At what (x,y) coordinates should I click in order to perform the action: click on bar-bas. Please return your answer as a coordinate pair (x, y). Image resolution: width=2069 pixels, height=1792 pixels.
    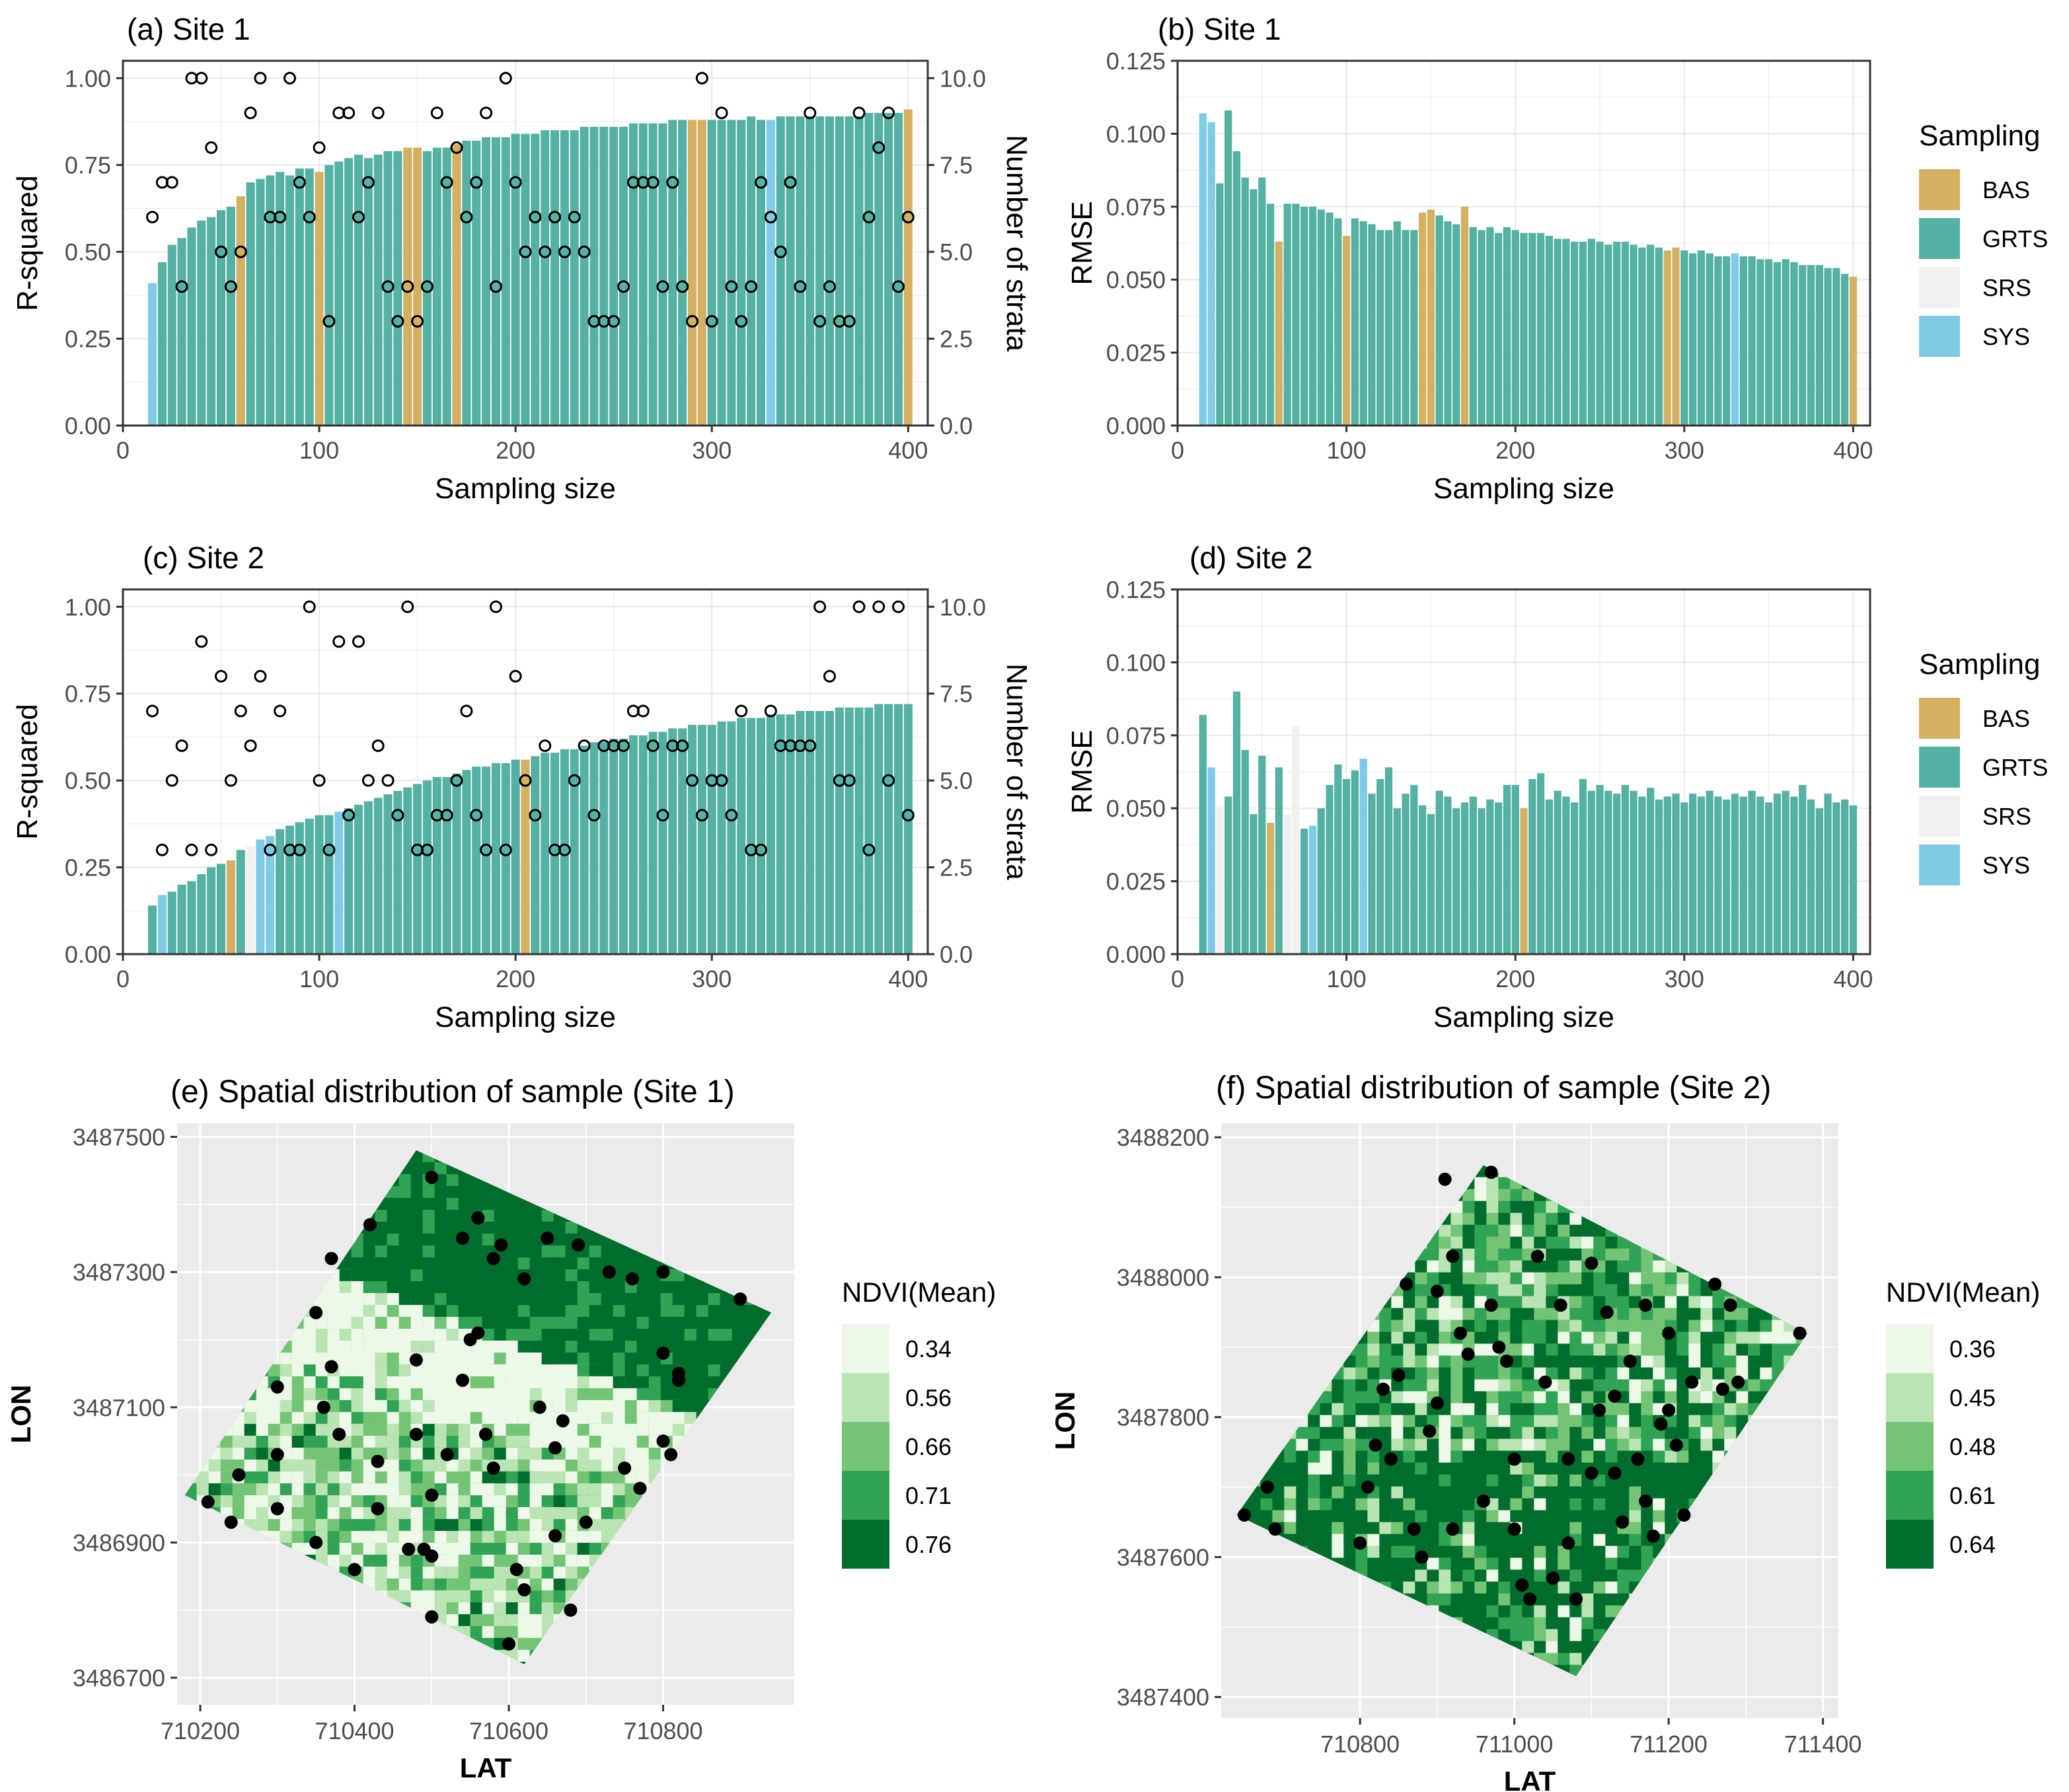
    Looking at the image, I should click on (407, 286).